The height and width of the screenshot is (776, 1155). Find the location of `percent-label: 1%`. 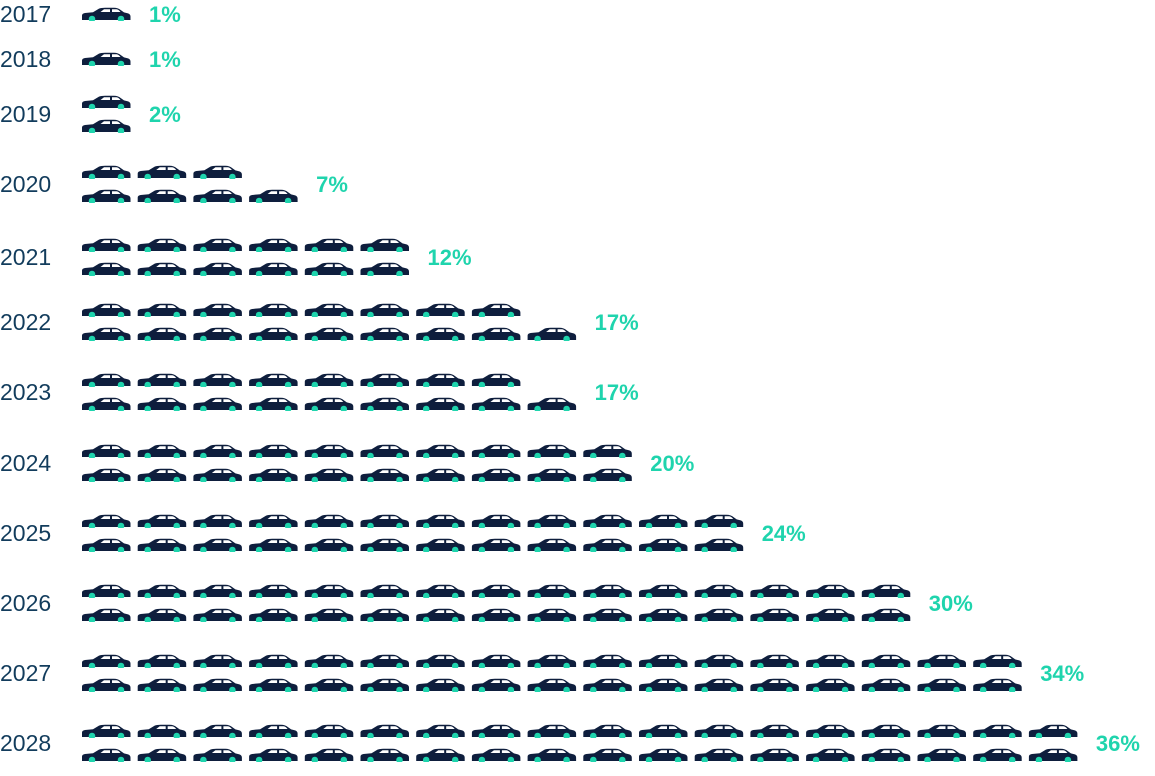

percent-label: 1% is located at coordinates (165, 59).